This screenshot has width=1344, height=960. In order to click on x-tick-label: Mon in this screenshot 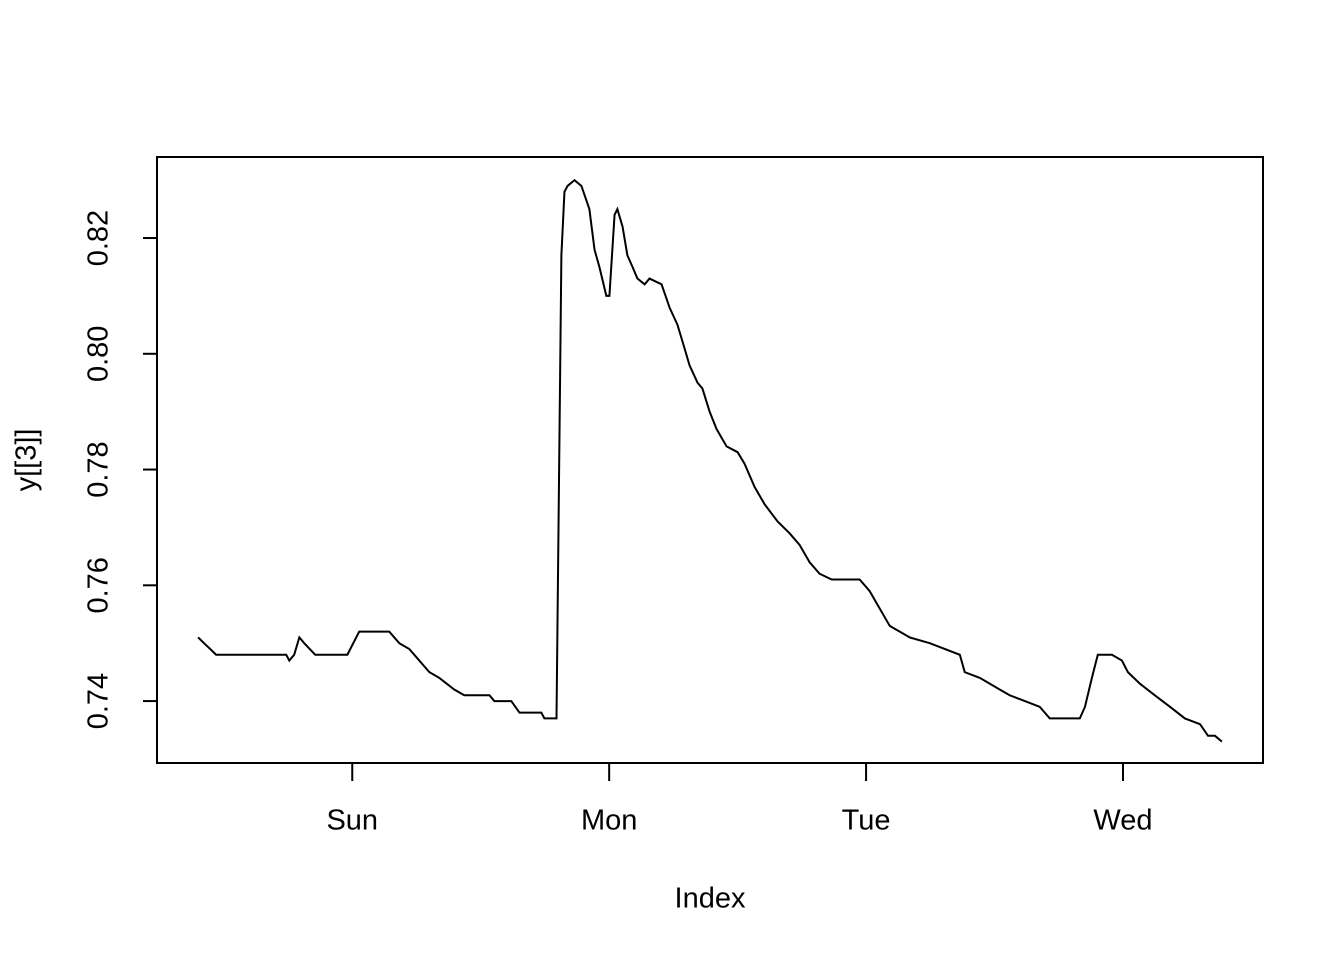, I will do `click(609, 821)`.